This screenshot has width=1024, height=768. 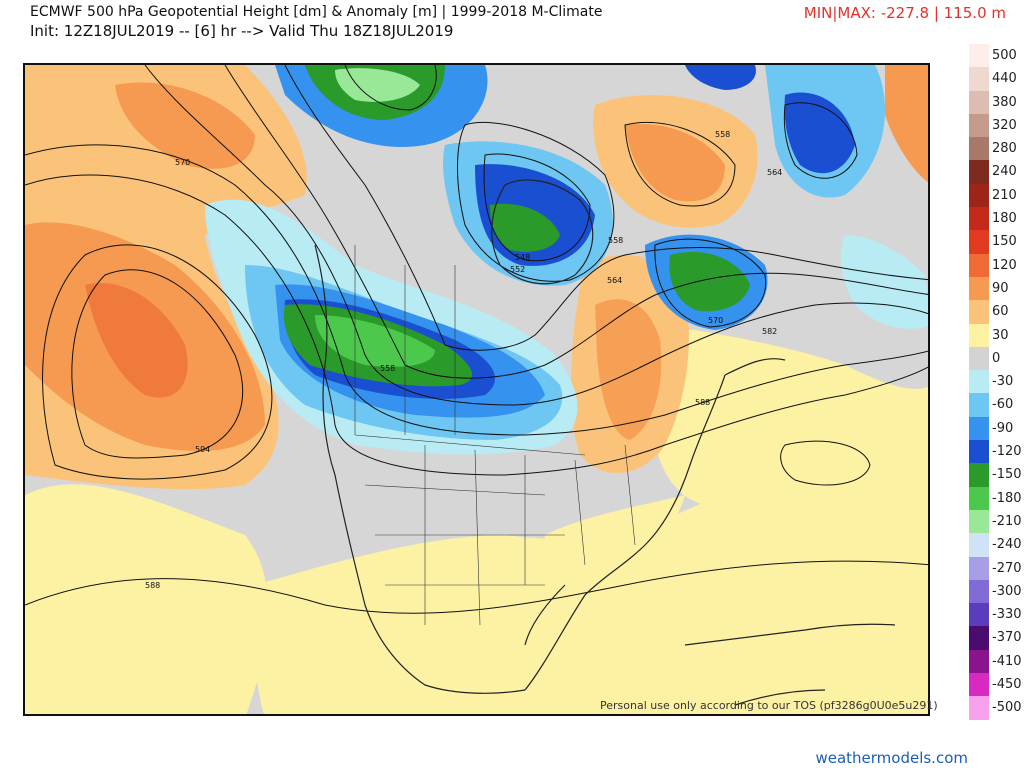 I want to click on legend-label: 180, so click(x=1004, y=219).